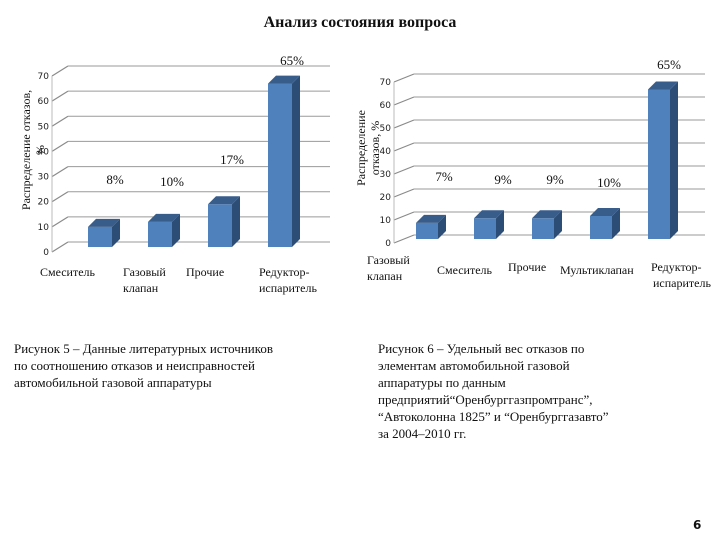 The image size is (720, 540). I want to click on y-axis-label: Распределениеотказов, %, so click(368, 148).